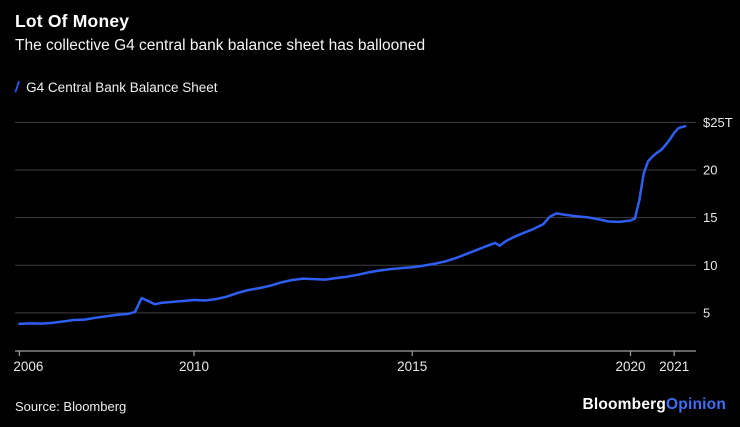  What do you see at coordinates (122, 87) in the screenshot?
I see `legend-series-label: G4 Central Bank Balance Sheet` at bounding box center [122, 87].